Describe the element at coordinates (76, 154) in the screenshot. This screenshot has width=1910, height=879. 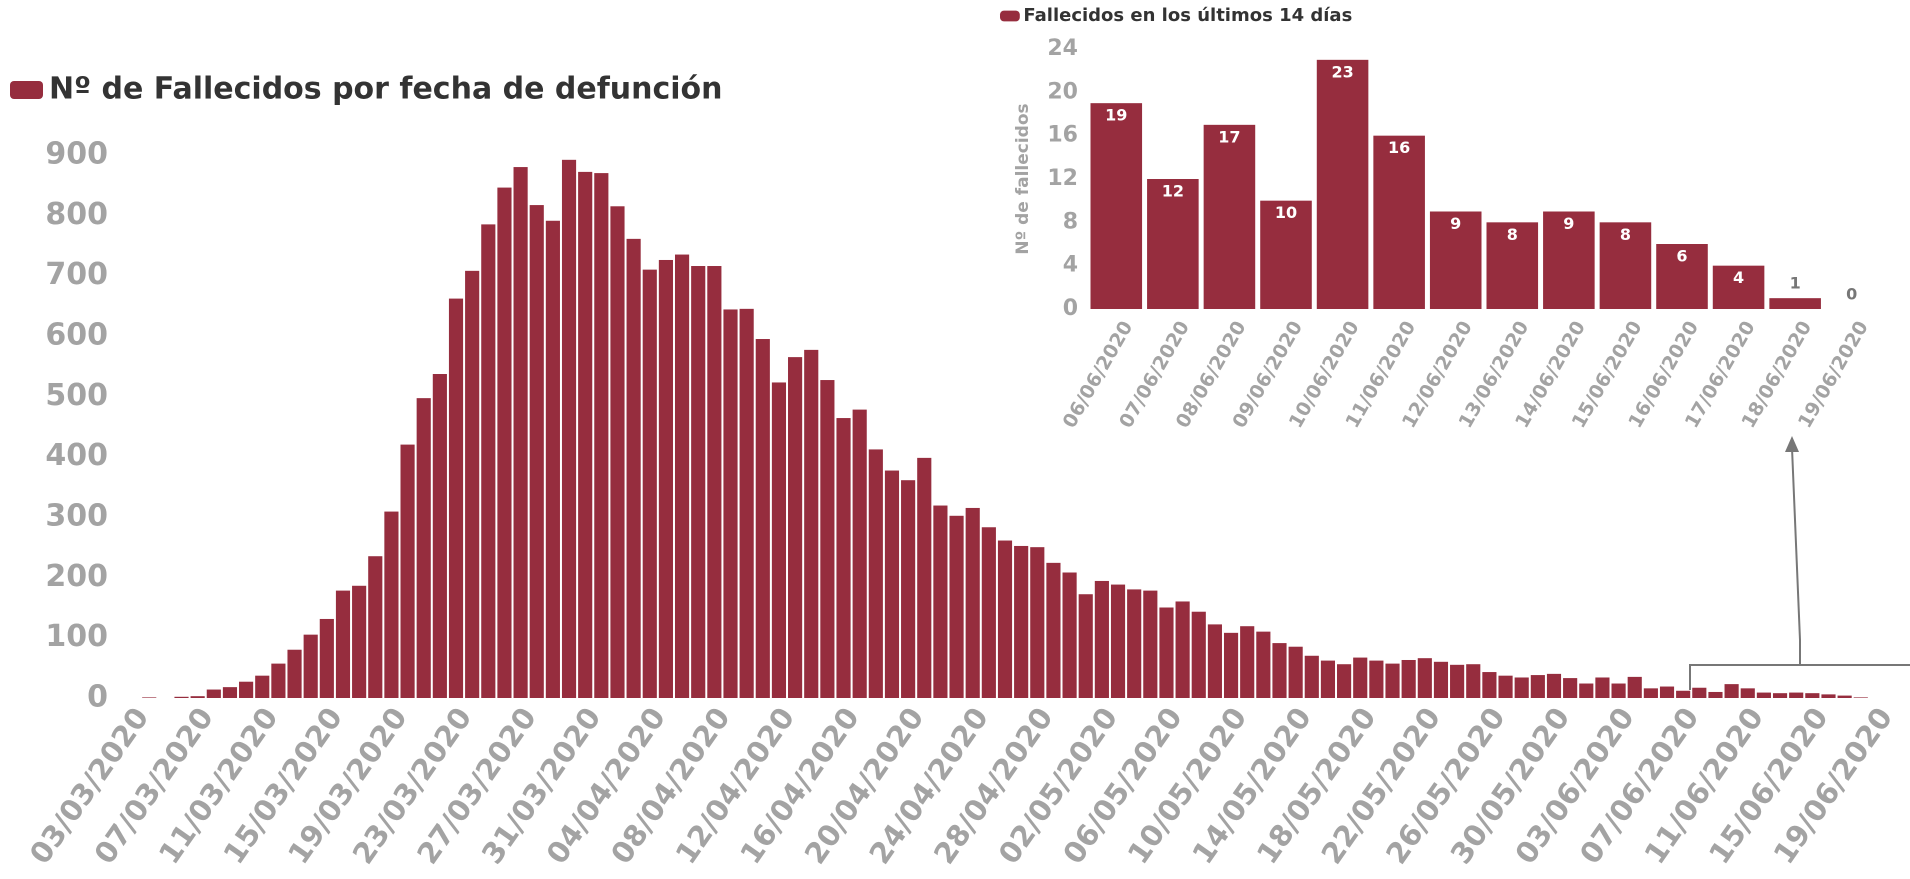
I see `y-tick-label: 900` at that location.